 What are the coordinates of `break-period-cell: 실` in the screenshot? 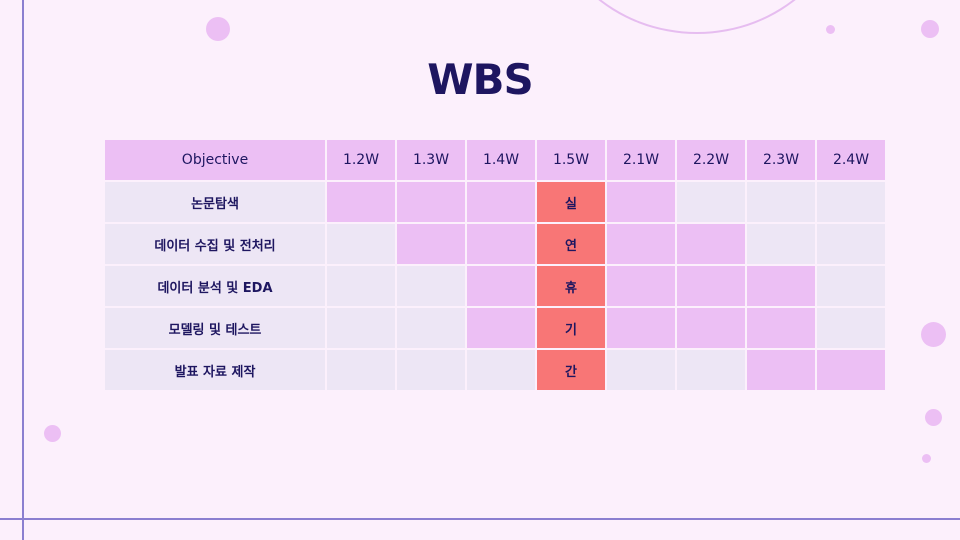 It's located at (571, 202).